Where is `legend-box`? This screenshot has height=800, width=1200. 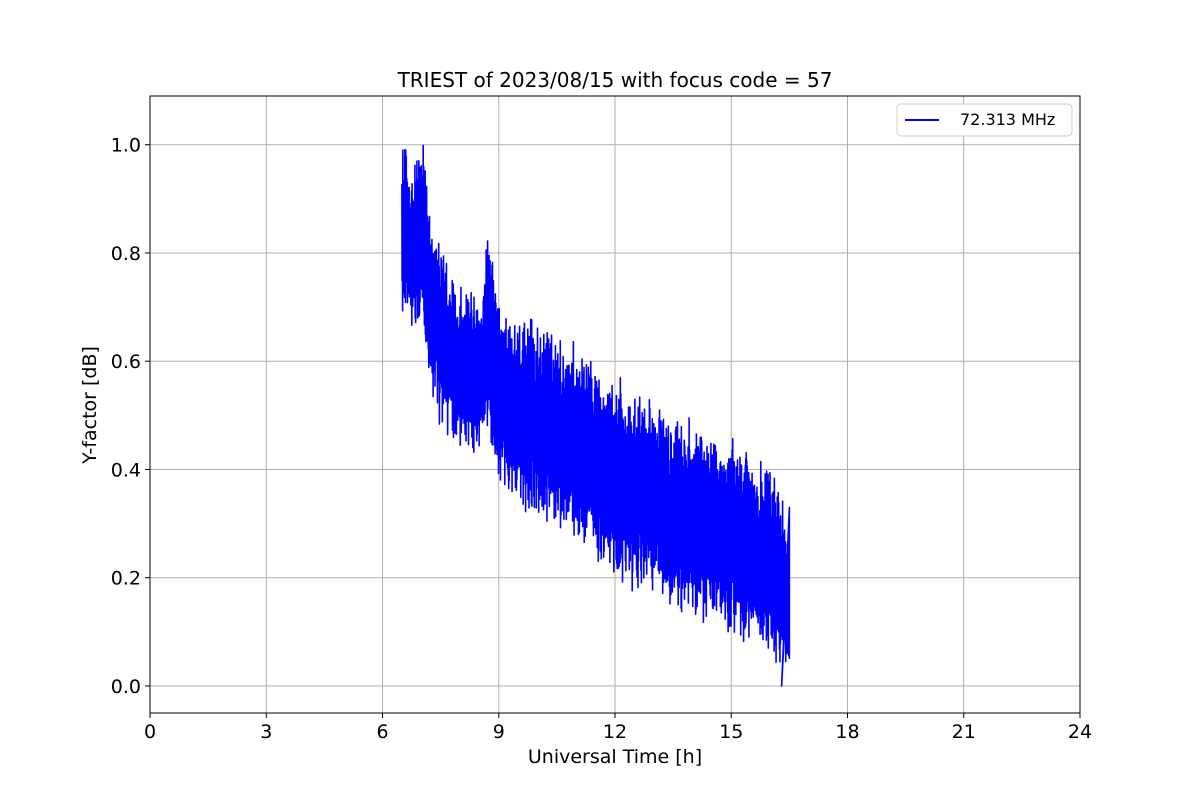 legend-box is located at coordinates (984, 120).